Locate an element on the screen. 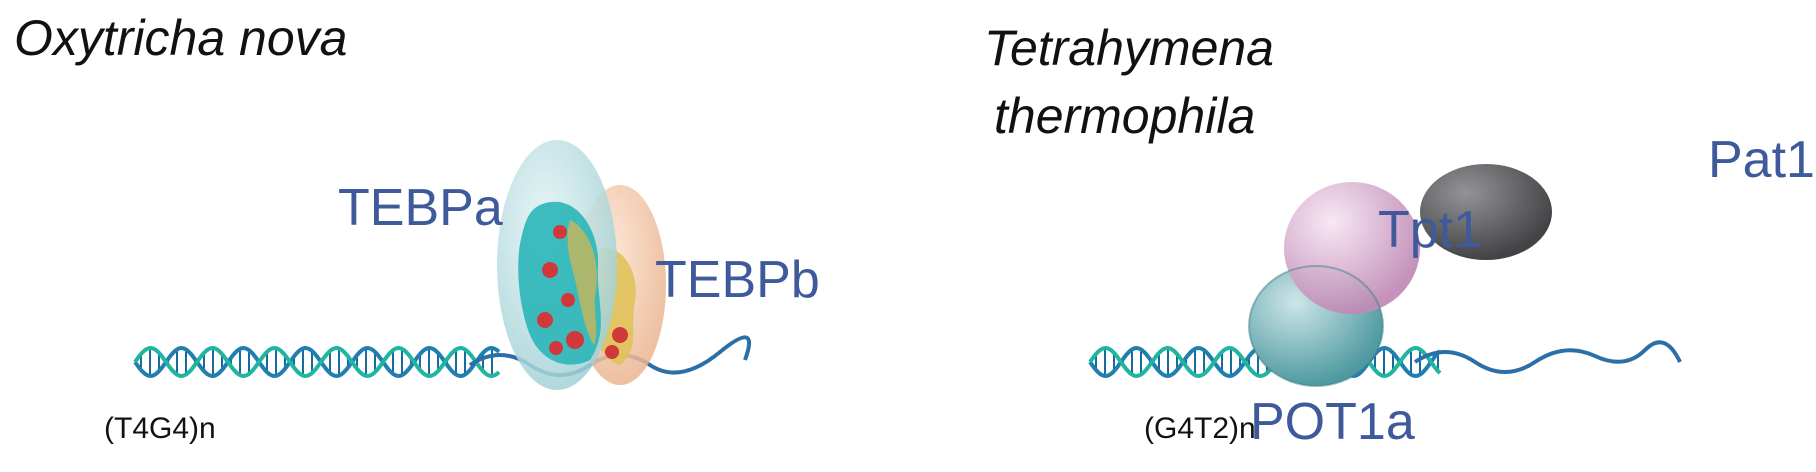 This screenshot has width=1816, height=472. dna-duplex-left is located at coordinates (317, 362).